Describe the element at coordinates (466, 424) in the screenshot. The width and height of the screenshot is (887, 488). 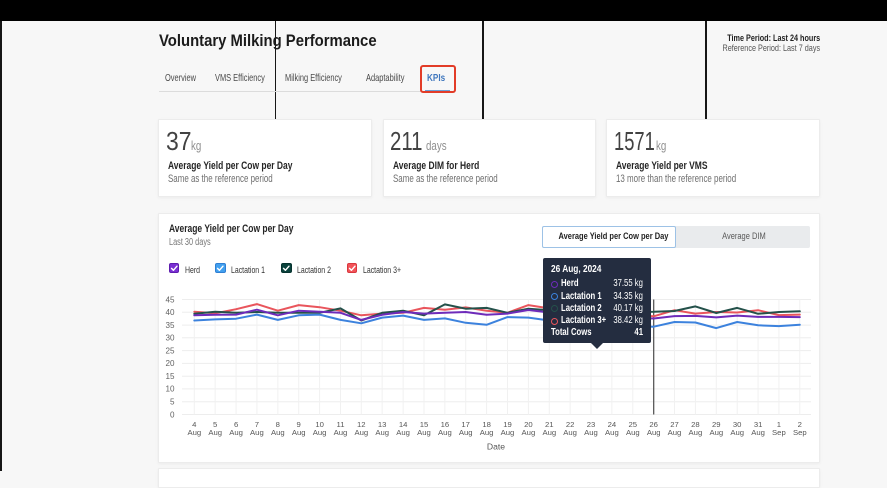
I see `svg-text: 17` at that location.